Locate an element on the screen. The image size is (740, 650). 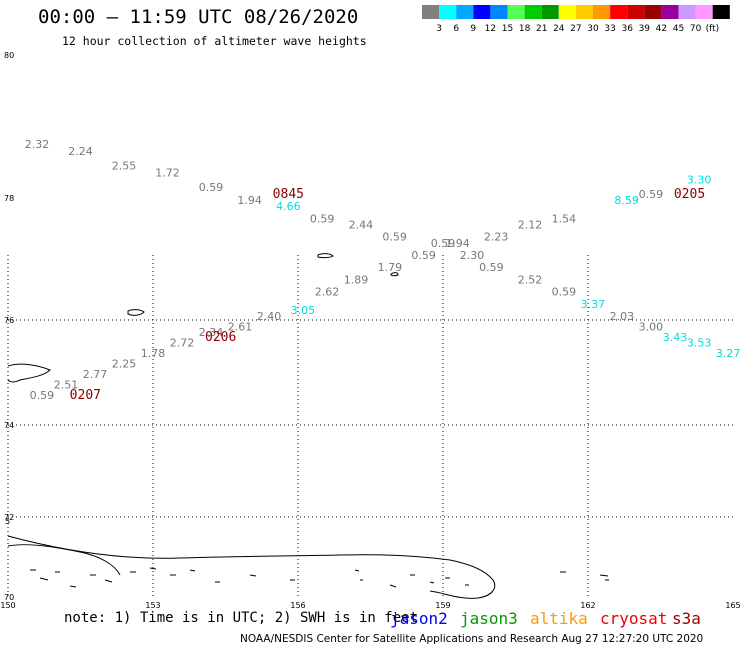
lon-tick-label: 162 is located at coordinates (587, 605).